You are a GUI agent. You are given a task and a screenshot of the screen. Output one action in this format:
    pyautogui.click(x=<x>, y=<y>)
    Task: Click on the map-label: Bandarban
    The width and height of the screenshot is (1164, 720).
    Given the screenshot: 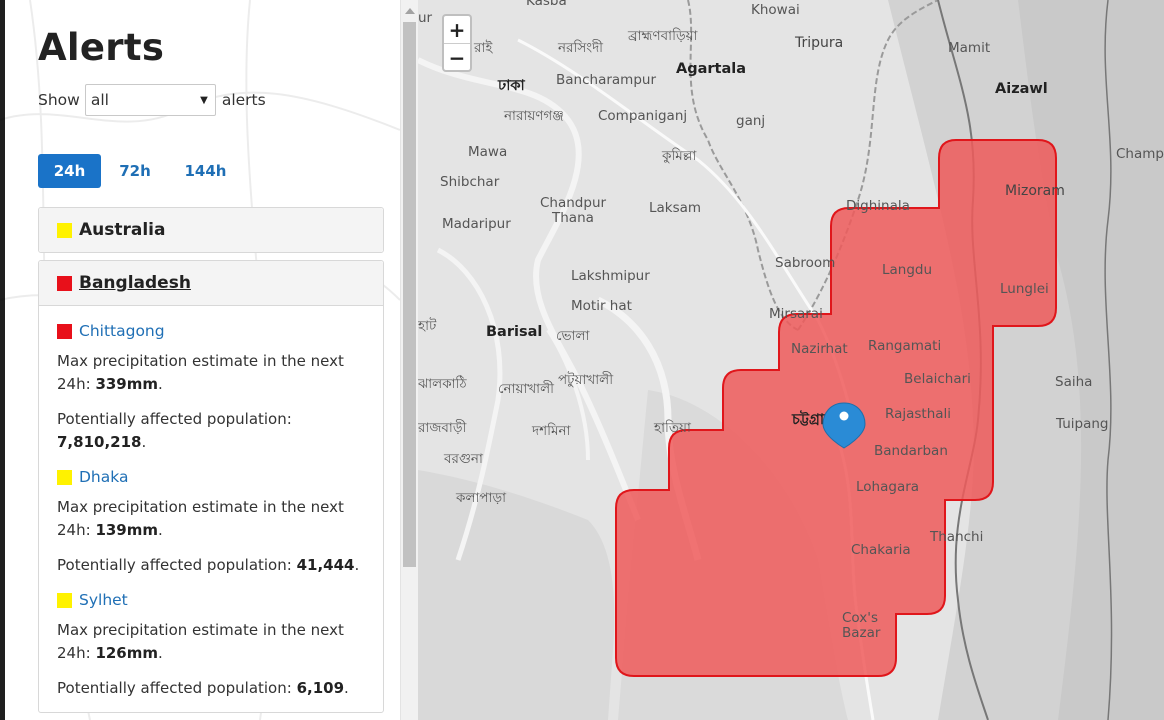 What is the action you would take?
    pyautogui.click(x=911, y=451)
    